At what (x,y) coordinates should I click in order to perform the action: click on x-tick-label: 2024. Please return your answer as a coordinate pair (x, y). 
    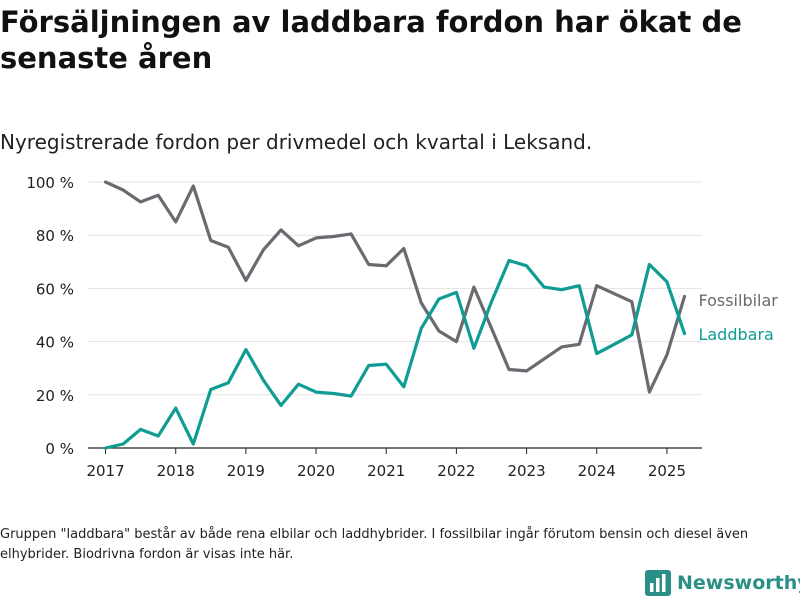
    Looking at the image, I should click on (597, 471).